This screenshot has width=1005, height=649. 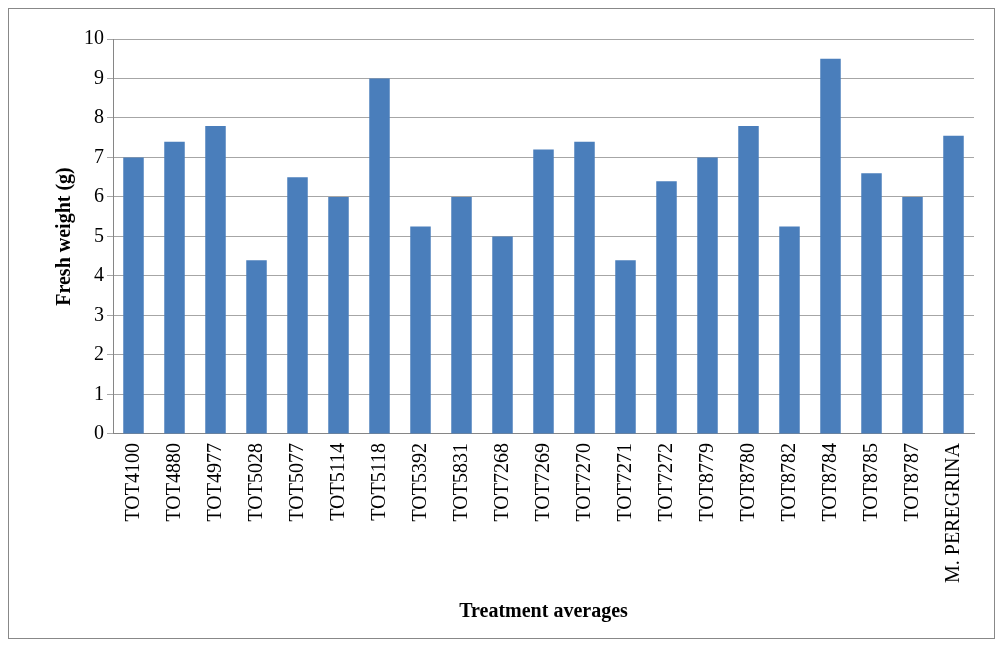 I want to click on y-tick-label: 8, so click(x=99, y=116).